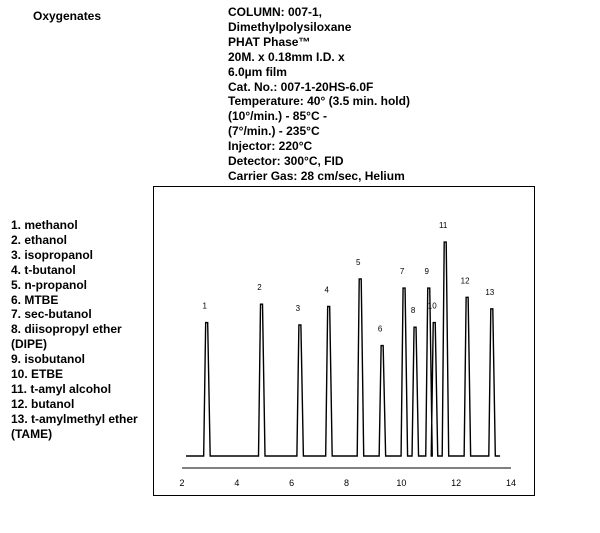 The image size is (600, 533). What do you see at coordinates (277, 116) in the screenshot?
I see `spec-line: (10°/min.) - 85°C -` at bounding box center [277, 116].